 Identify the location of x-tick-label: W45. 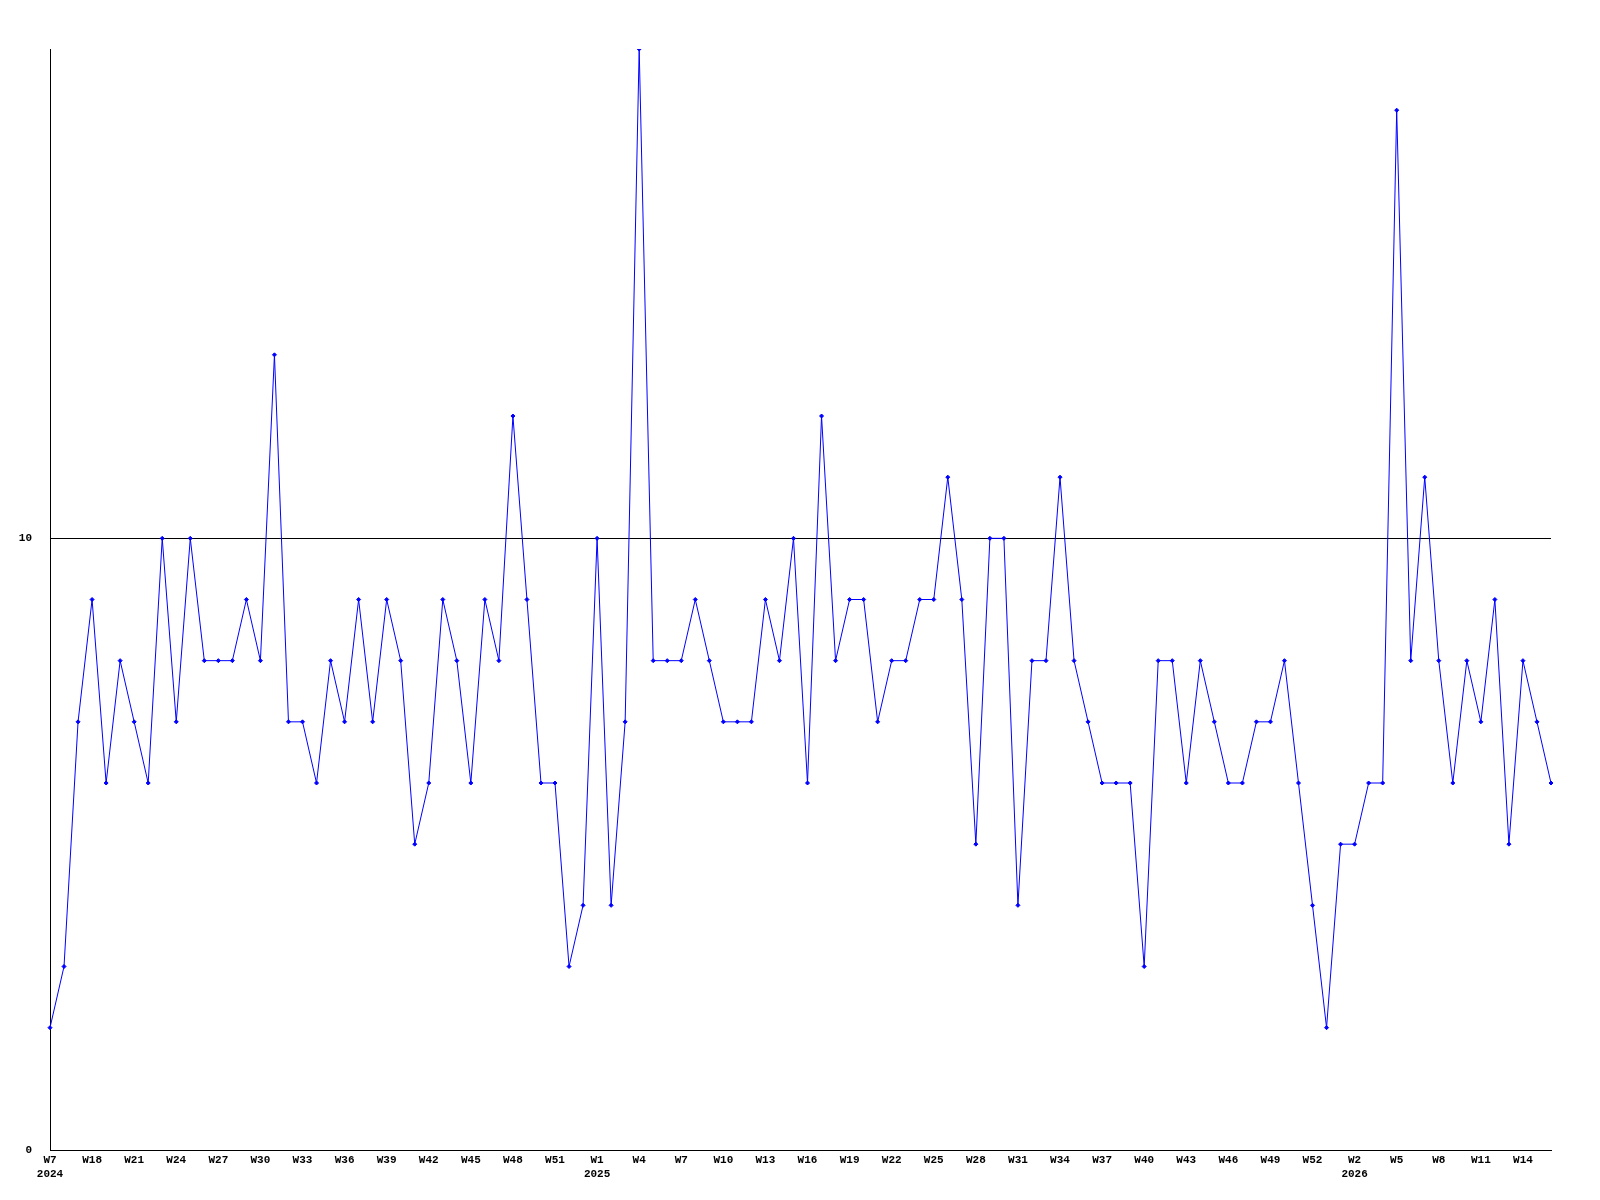
(471, 1160).